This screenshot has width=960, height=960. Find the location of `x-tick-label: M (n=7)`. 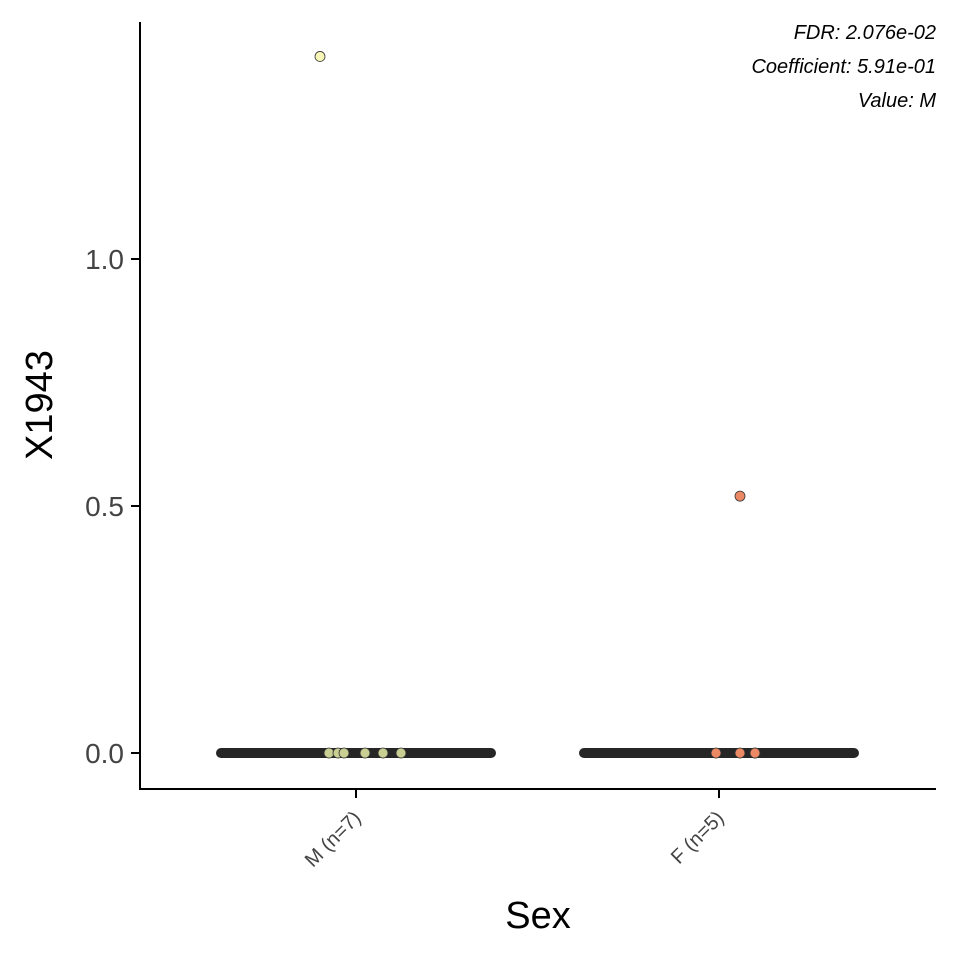

x-tick-label: M (n=7) is located at coordinates (333, 839).